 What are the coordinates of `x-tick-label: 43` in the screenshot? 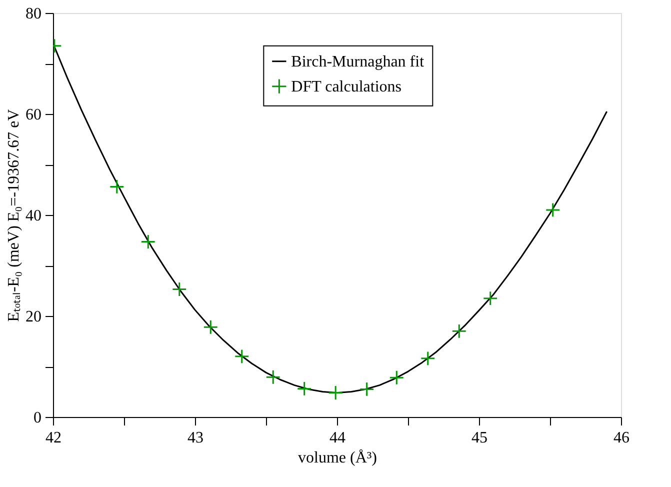 It's located at (196, 438).